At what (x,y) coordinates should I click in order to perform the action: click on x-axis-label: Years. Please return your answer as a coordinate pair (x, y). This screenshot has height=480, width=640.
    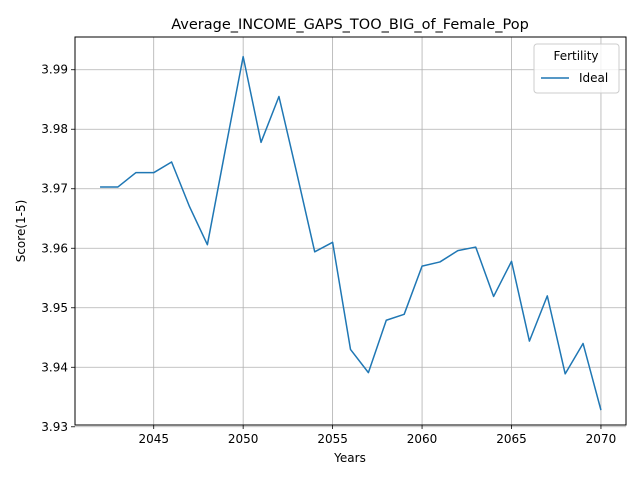
    Looking at the image, I should click on (349, 458).